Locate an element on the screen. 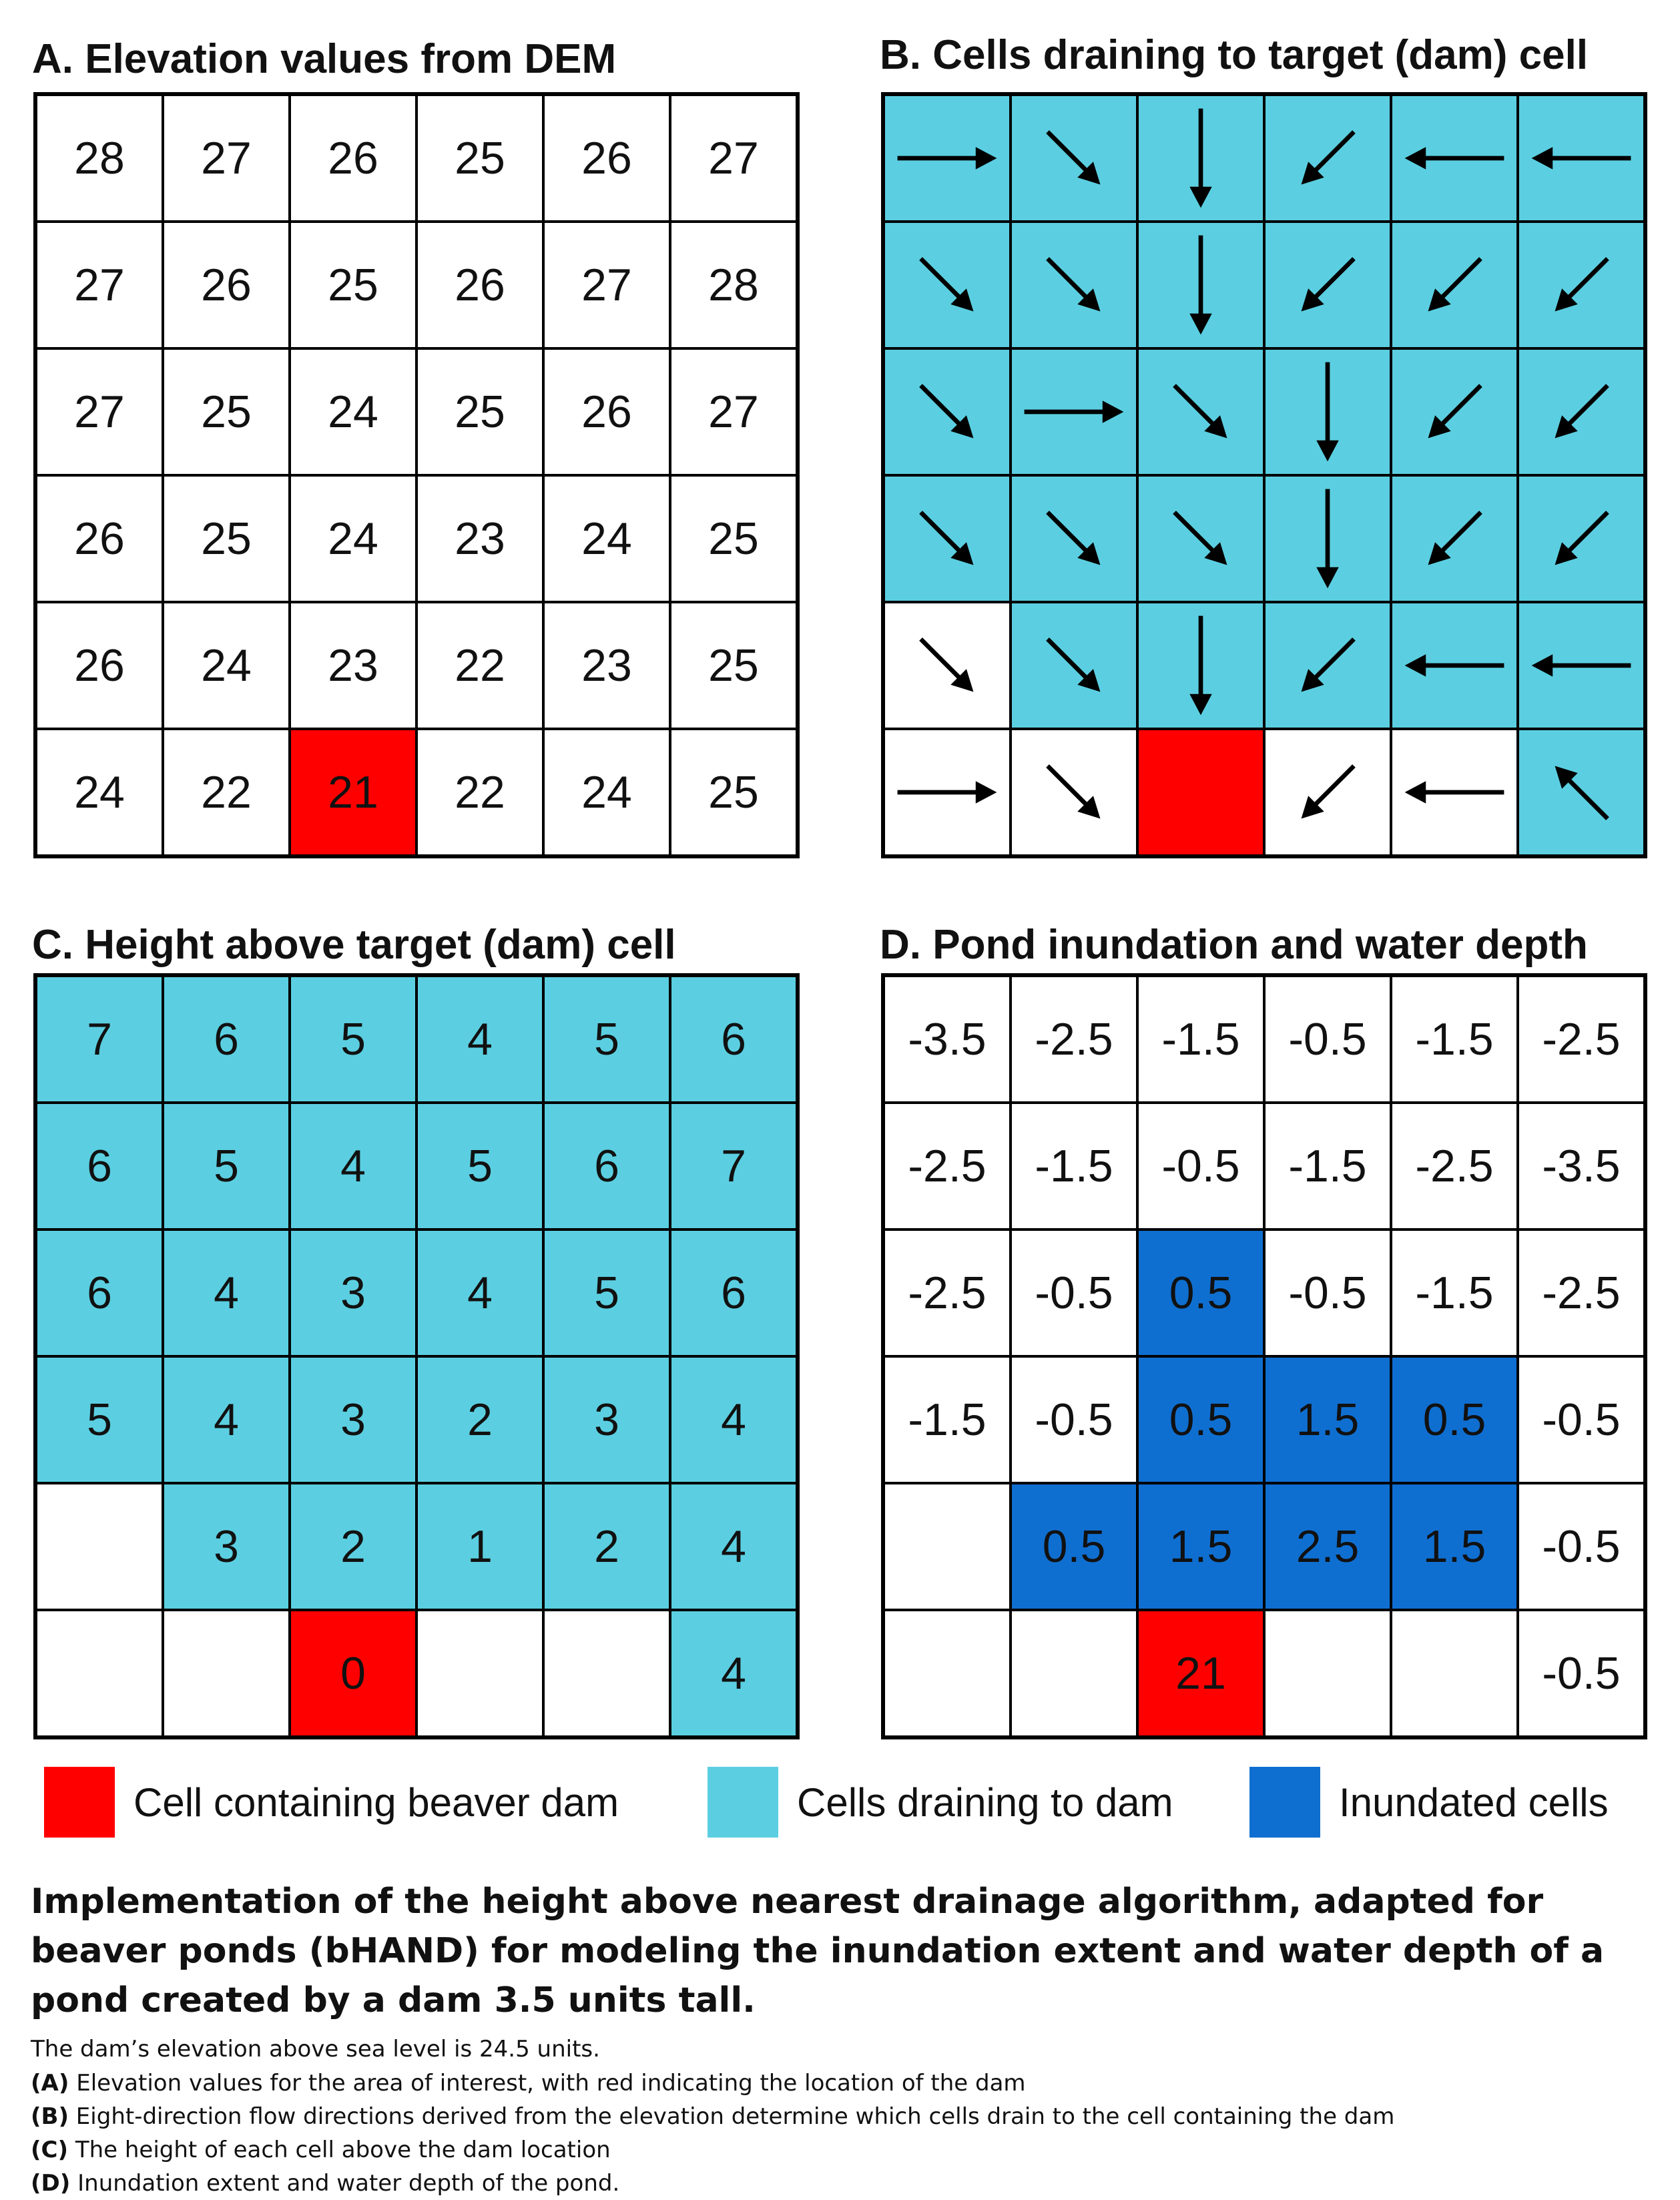 The image size is (1680, 2200). panel-a-title: A. Elevation values from DEM is located at coordinates (325, 59).